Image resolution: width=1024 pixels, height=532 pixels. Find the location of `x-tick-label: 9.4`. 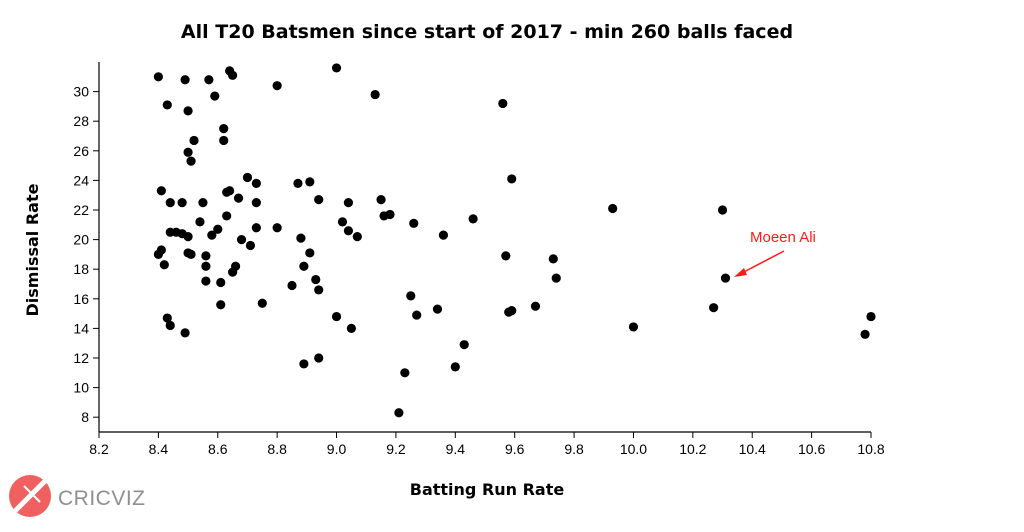

x-tick-label: 9.4 is located at coordinates (456, 449).